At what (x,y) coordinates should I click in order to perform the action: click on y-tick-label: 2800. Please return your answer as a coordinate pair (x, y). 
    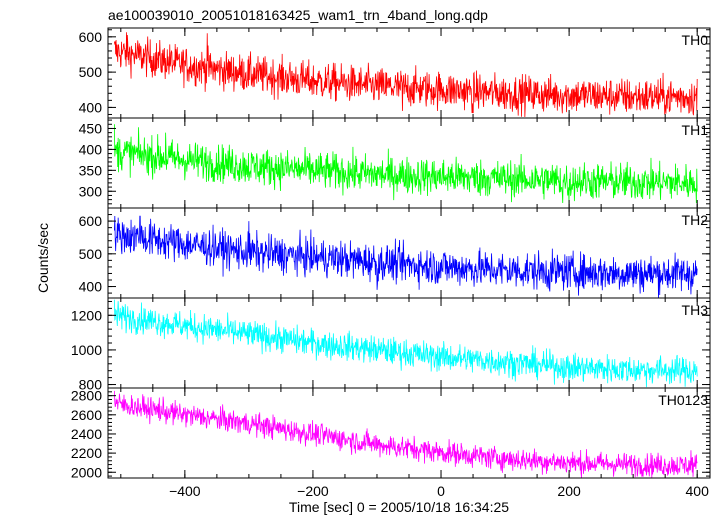
    Looking at the image, I should click on (86, 396).